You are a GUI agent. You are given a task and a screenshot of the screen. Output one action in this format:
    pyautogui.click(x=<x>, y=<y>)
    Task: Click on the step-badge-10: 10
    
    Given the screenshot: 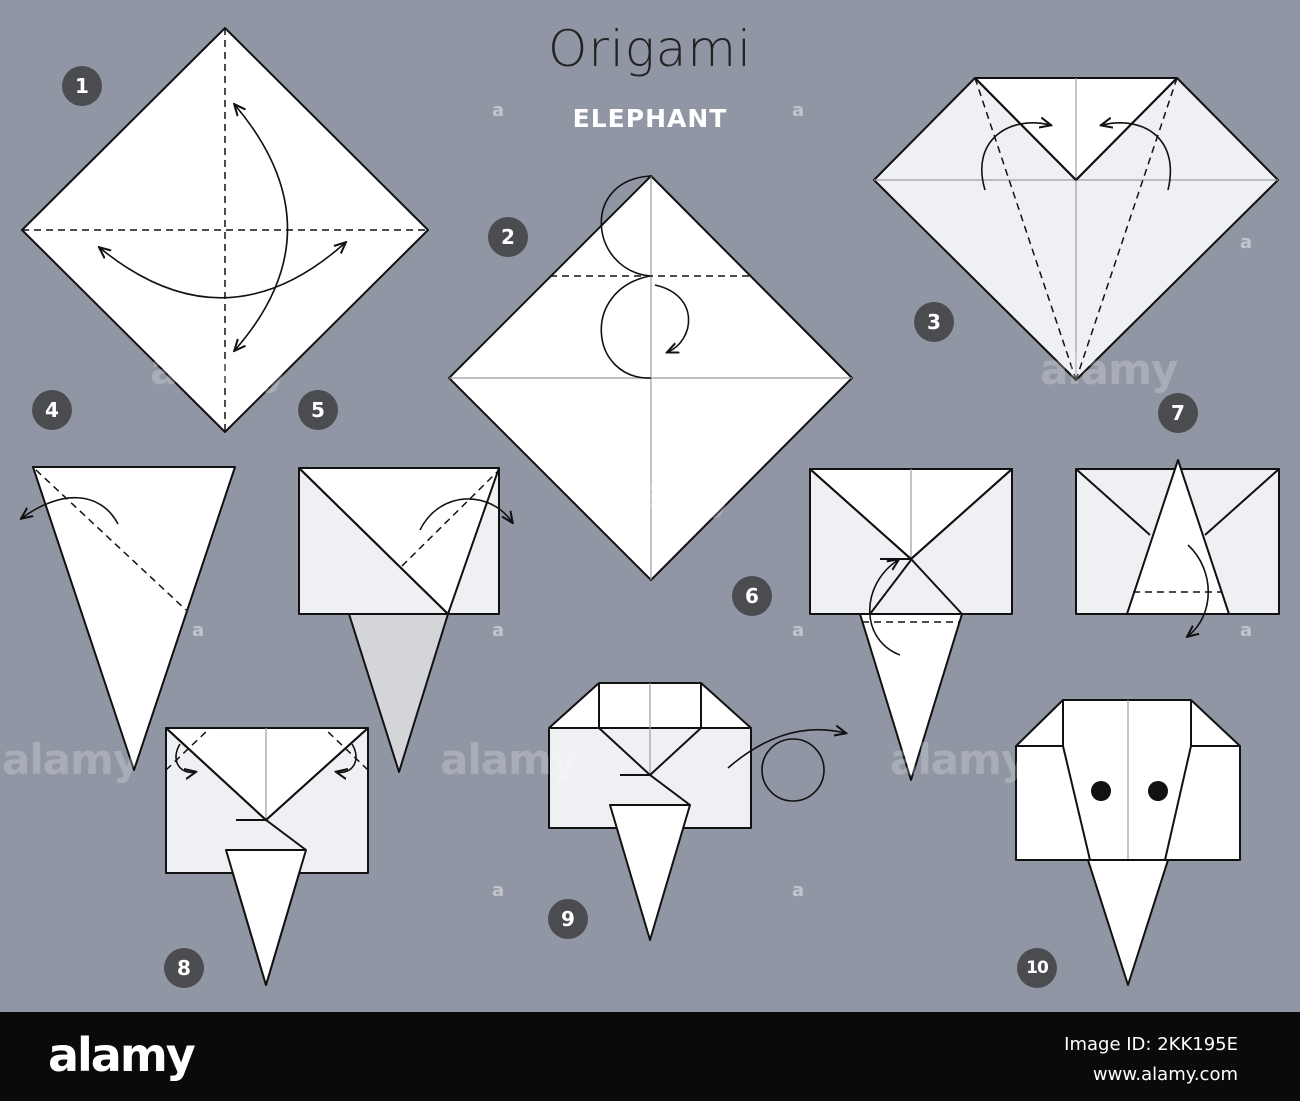 What is the action you would take?
    pyautogui.click(x=1037, y=968)
    